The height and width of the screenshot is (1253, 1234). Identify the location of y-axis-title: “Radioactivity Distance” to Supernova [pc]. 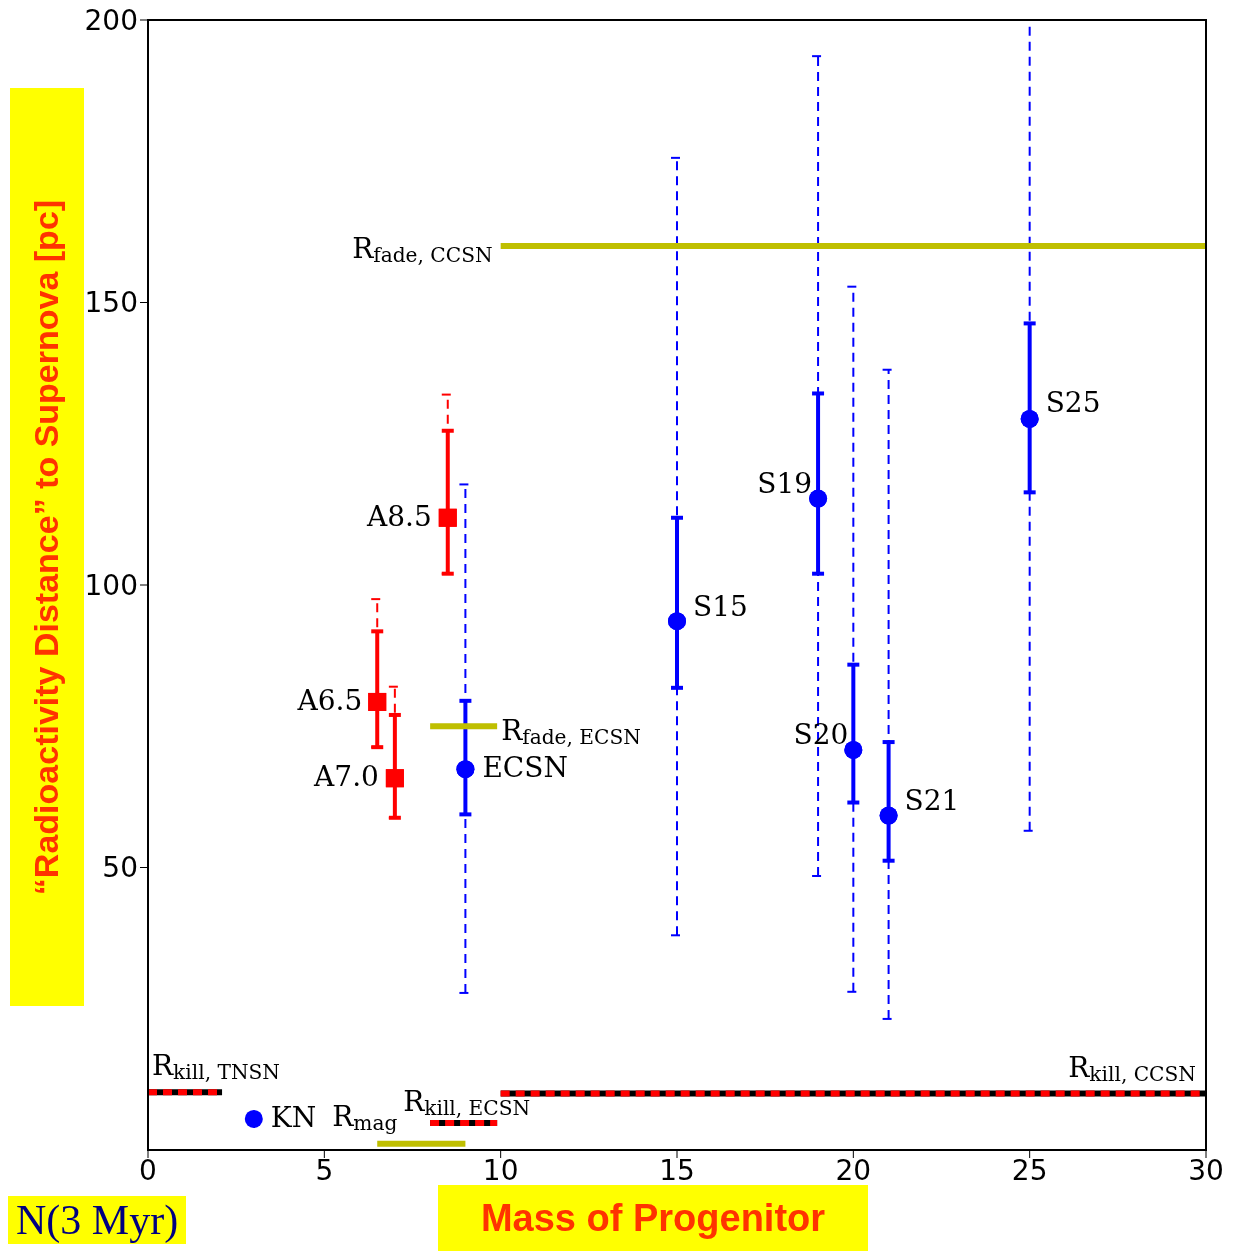
(47, 547).